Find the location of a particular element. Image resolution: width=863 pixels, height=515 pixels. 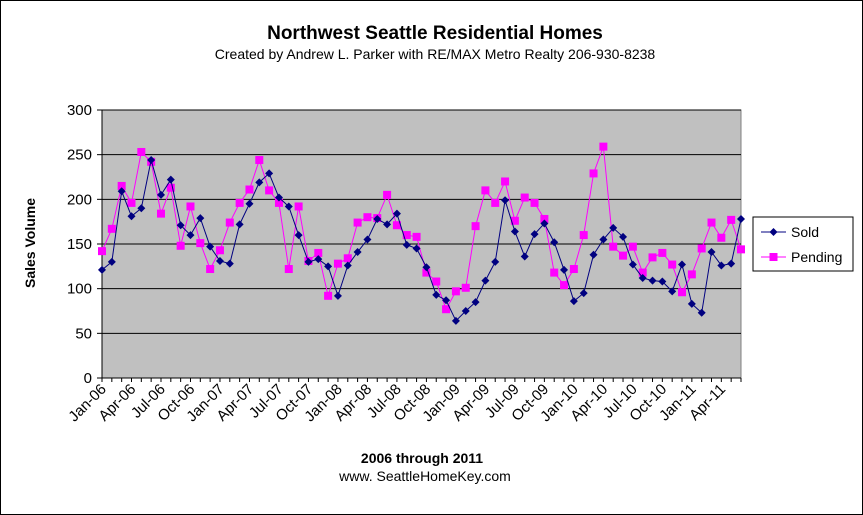

y-tick-label: 200 is located at coordinates (79, 199).